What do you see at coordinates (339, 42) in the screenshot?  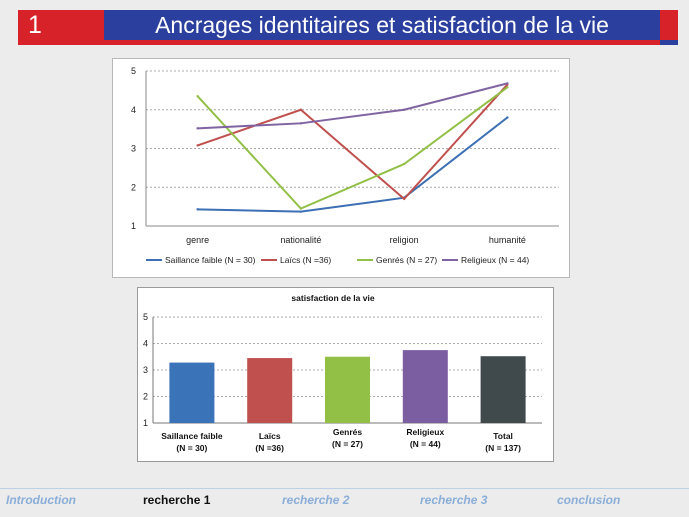 I see `header-red-strip` at bounding box center [339, 42].